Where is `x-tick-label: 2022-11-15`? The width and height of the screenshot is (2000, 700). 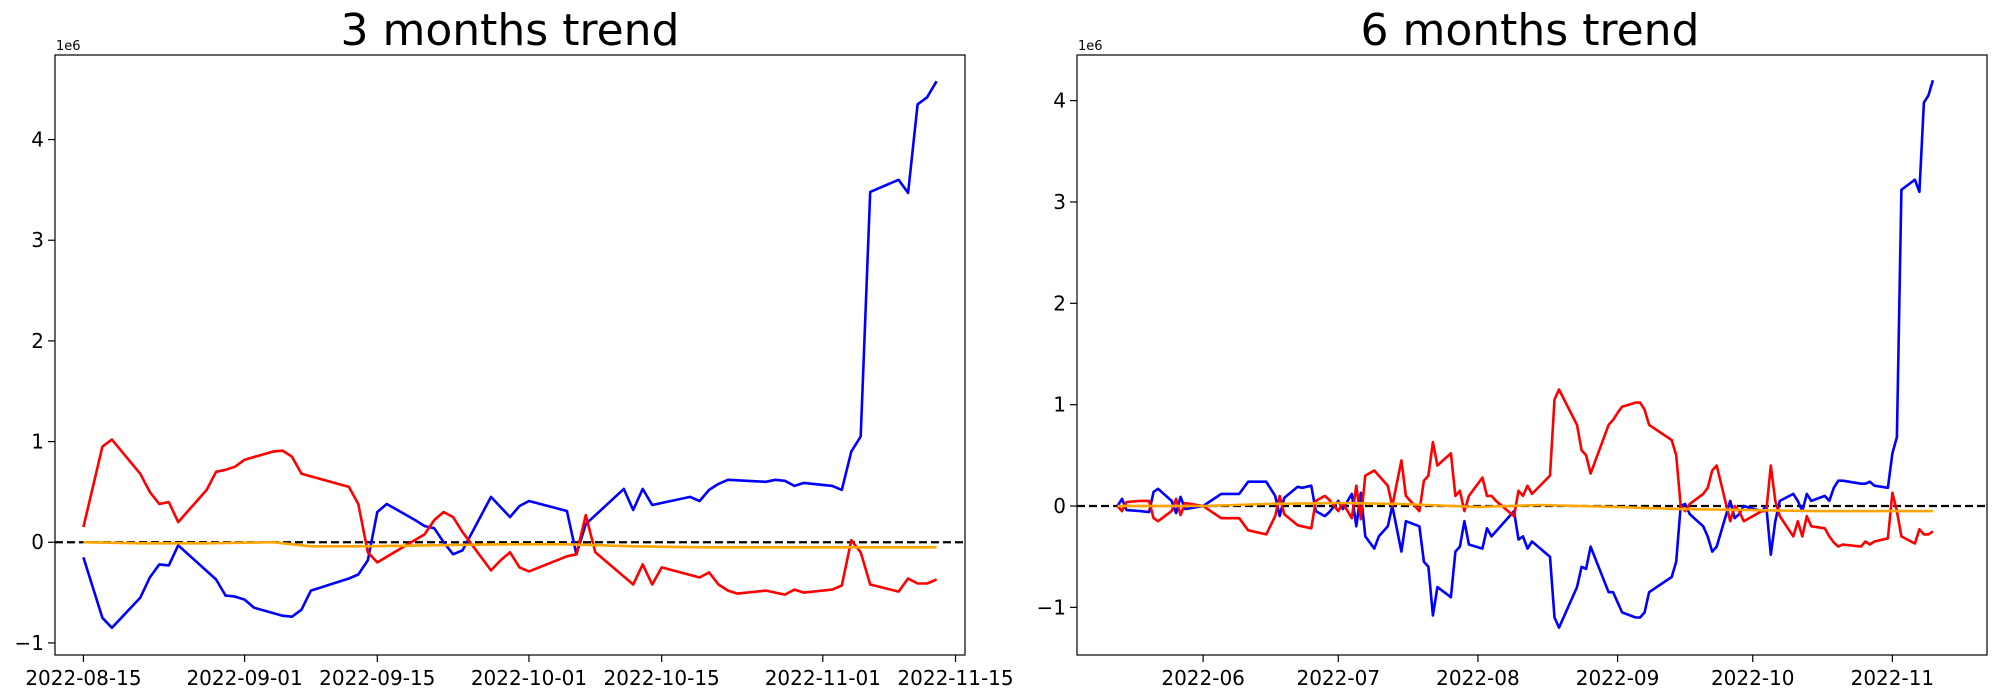 x-tick-label: 2022-11-15 is located at coordinates (955, 678).